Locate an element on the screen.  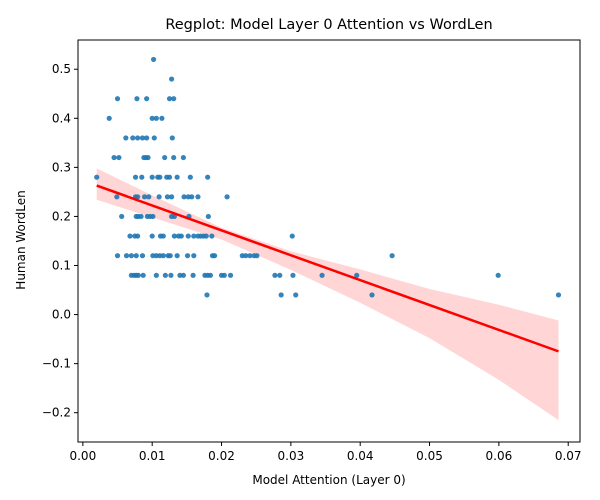
y-tick-label: −0.2 is located at coordinates (56, 413).